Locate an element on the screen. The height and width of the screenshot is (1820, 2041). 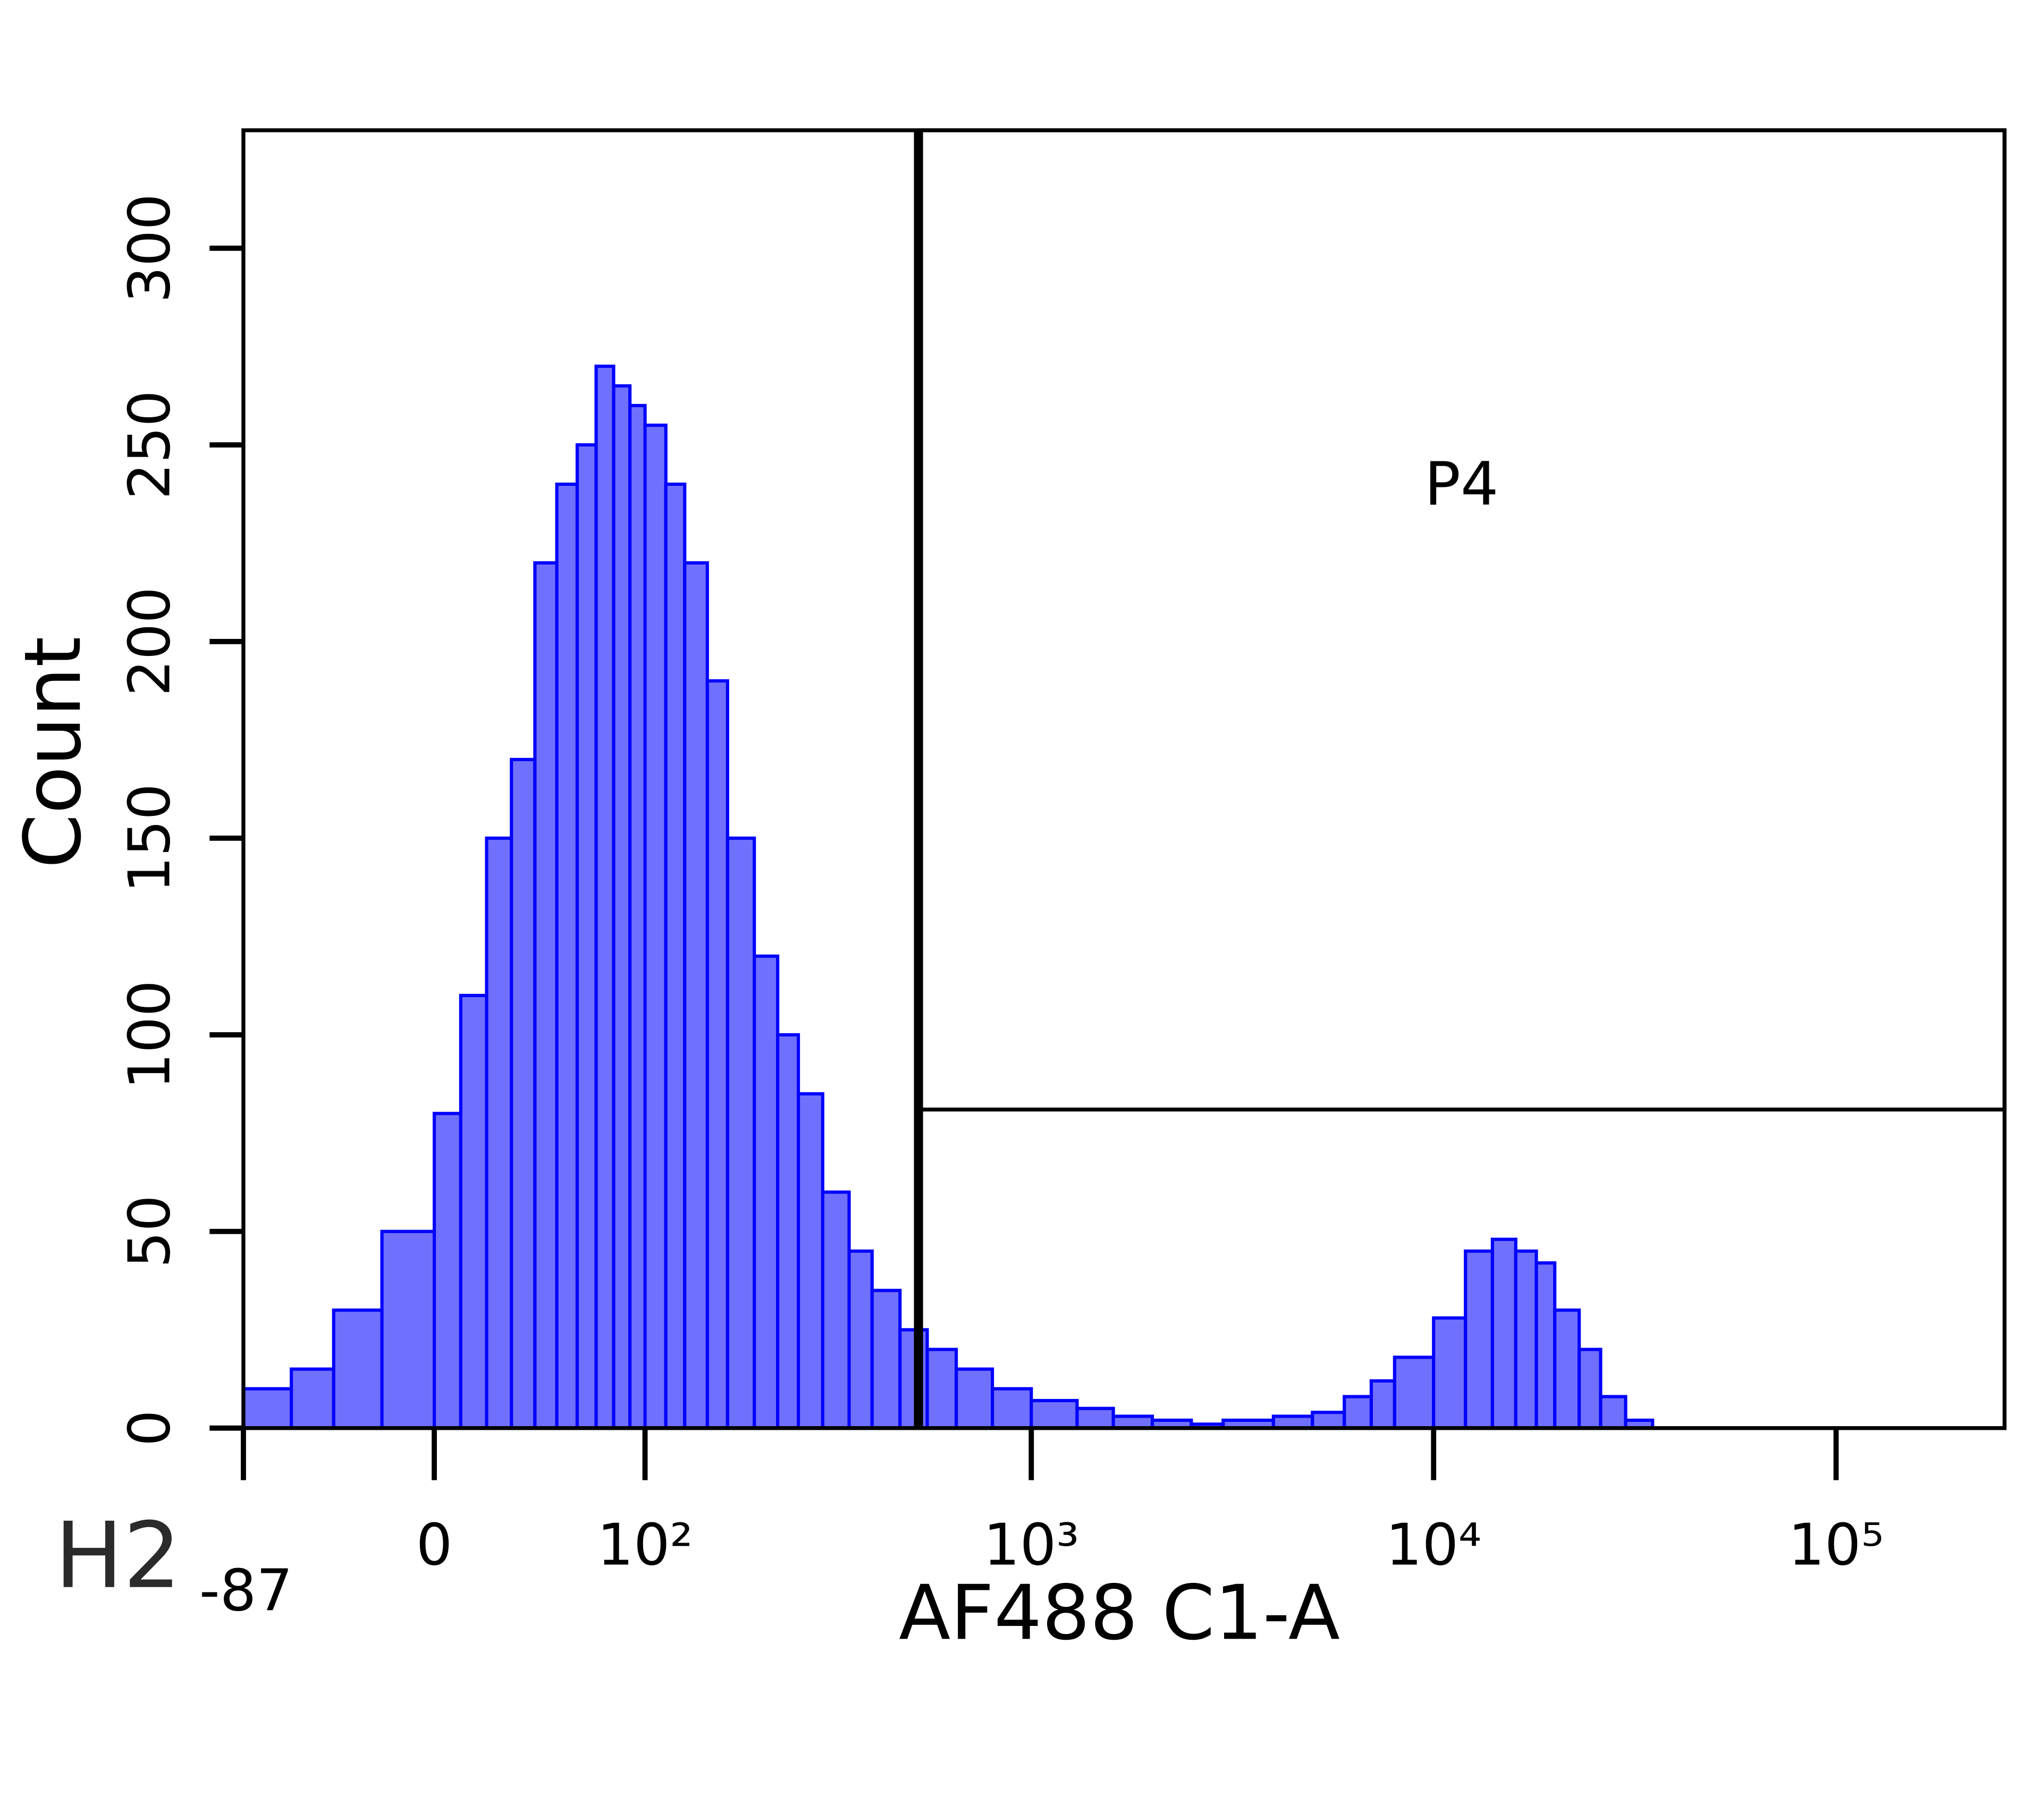
y-axis-label: Count is located at coordinates (52, 753).